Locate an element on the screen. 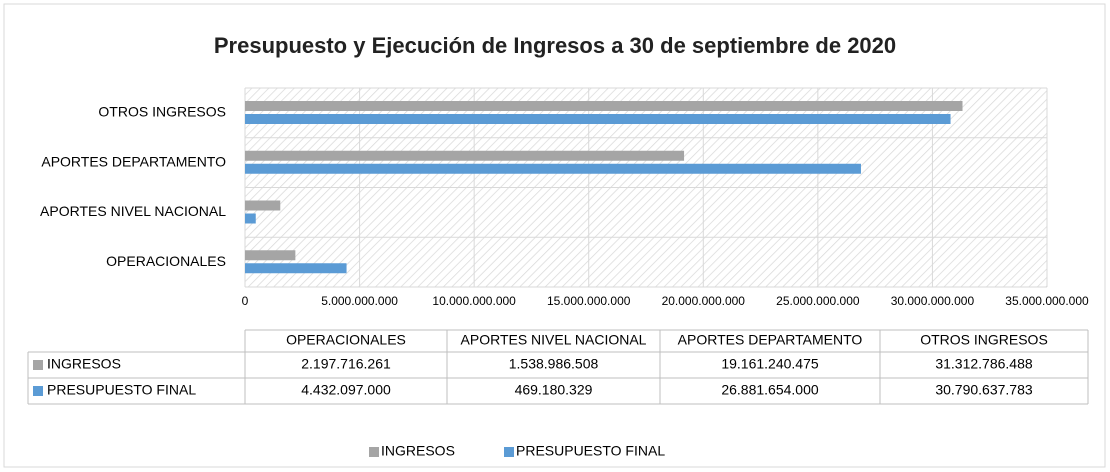  table-header: OPERACIONALES is located at coordinates (346, 340).